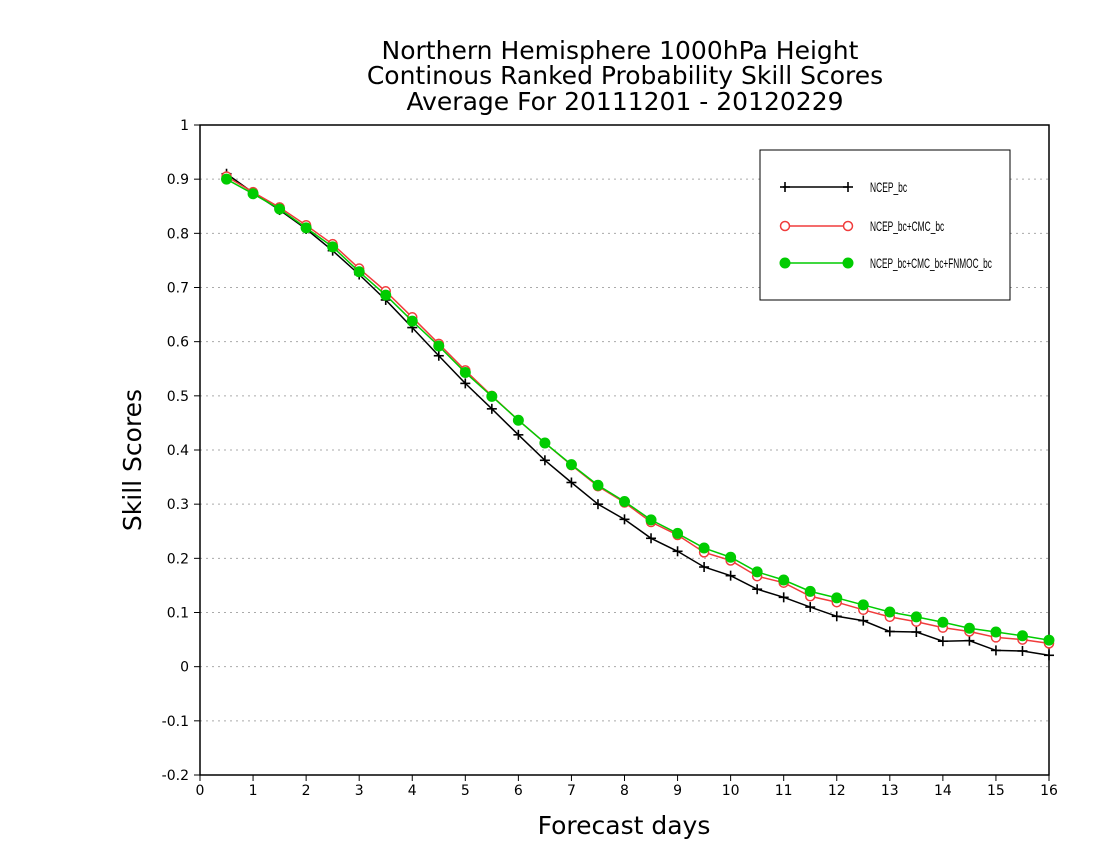 The image size is (1100, 850). I want to click on x-tick-labels: 0 1 2 3 4 5 6 7 8 9 10 11 12 13 14 15 16, so click(627, 791).